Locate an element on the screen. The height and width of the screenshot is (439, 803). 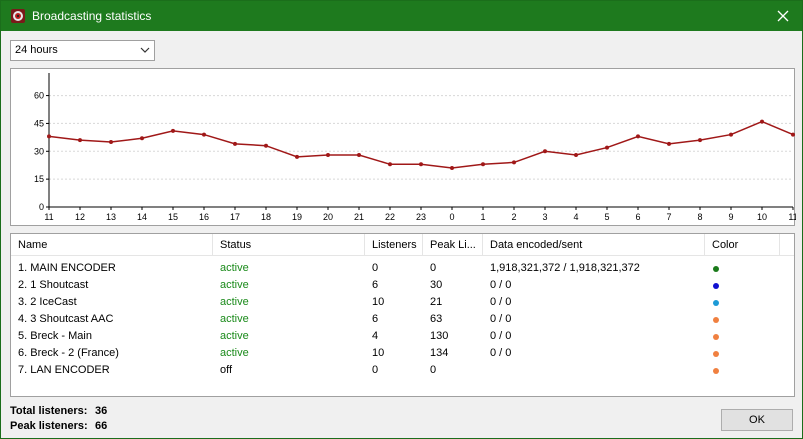
total-listeners-label: Total listeners: is located at coordinates (49, 411).